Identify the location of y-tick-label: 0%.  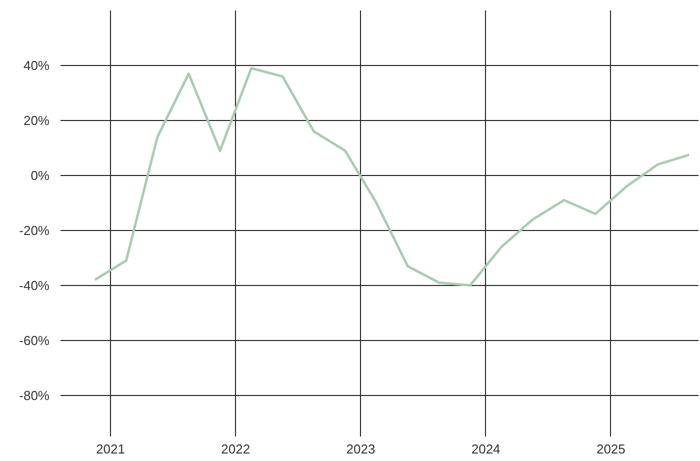
(40, 175).